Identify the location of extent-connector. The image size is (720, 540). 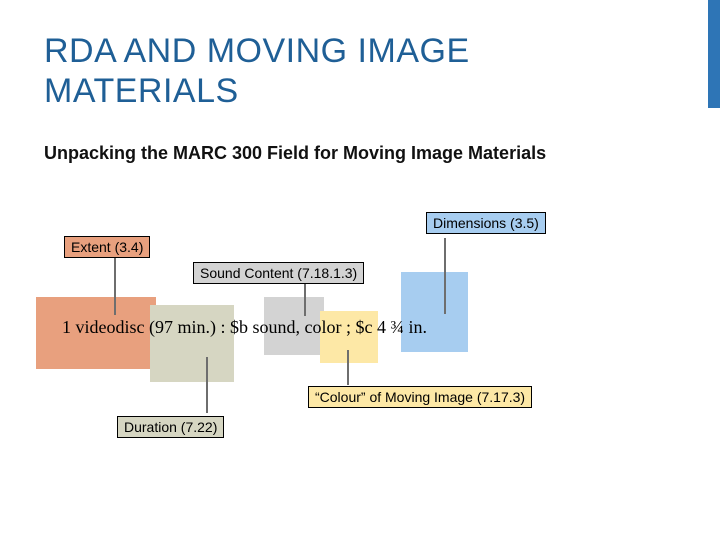
(115, 286).